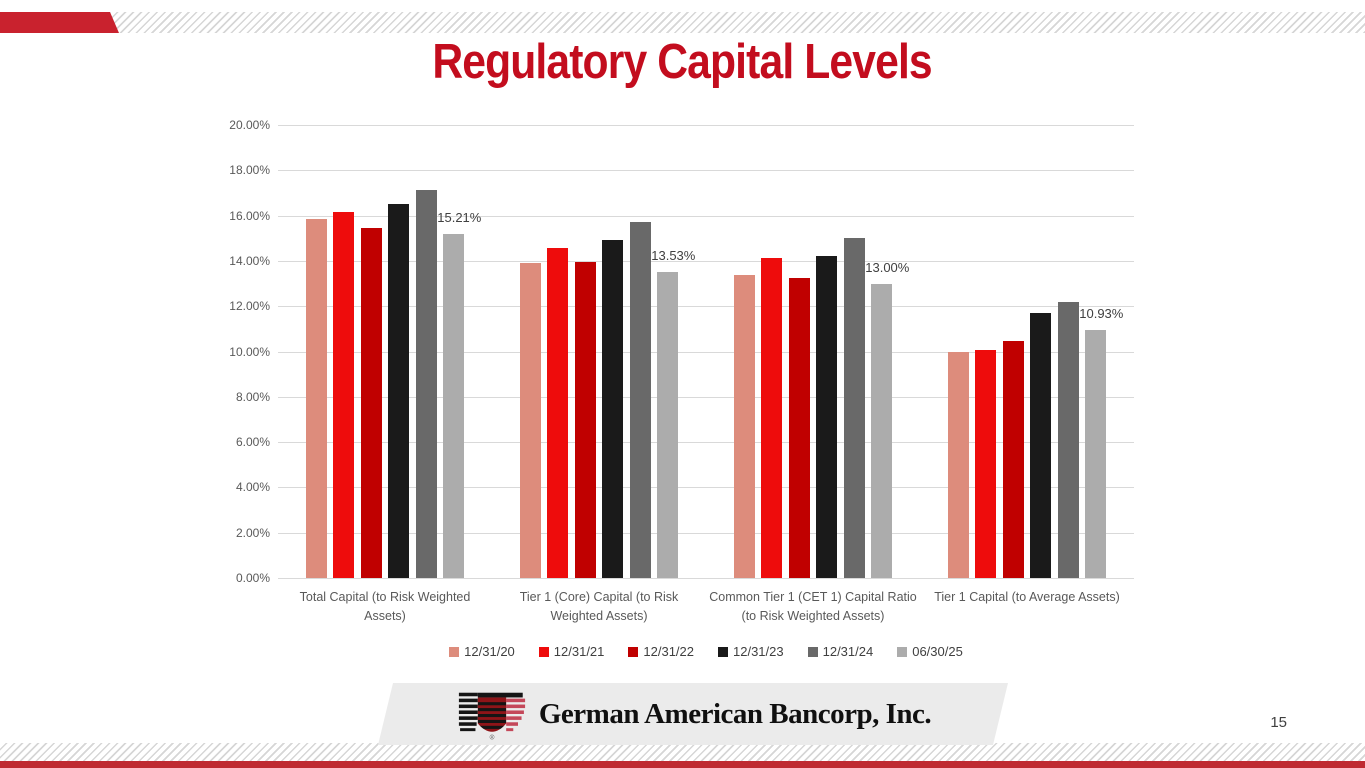 This screenshot has height=768, width=1365. Describe the element at coordinates (491, 736) in the screenshot. I see `registered-trademark-glyph: ®` at that location.